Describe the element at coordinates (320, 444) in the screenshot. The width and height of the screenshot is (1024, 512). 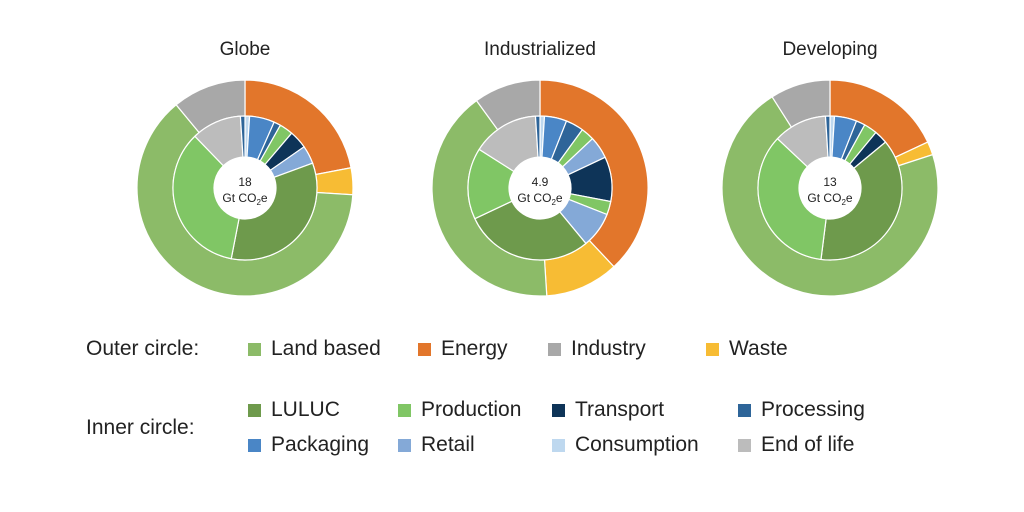
I see `legend-item-label: Packaging` at that location.